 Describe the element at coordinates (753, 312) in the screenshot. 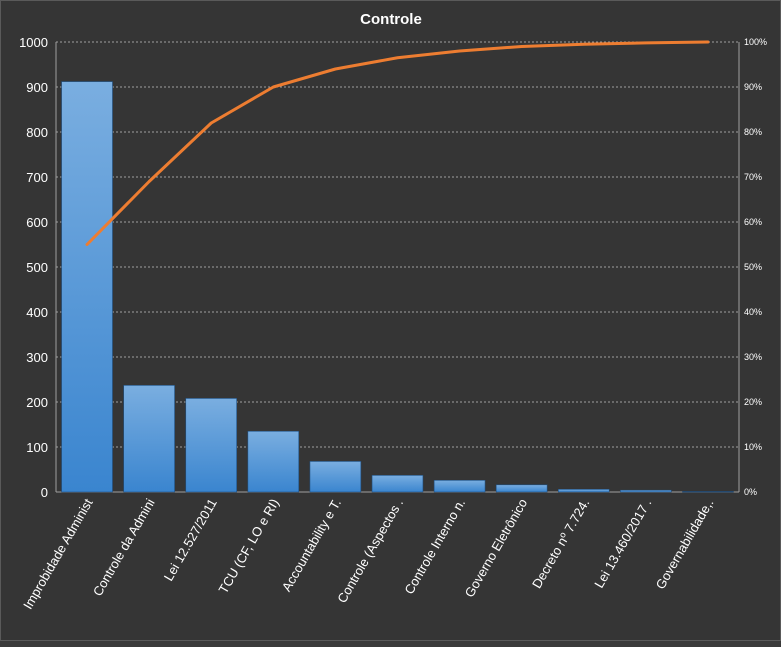

I see `y2-tick-label: 40%` at that location.